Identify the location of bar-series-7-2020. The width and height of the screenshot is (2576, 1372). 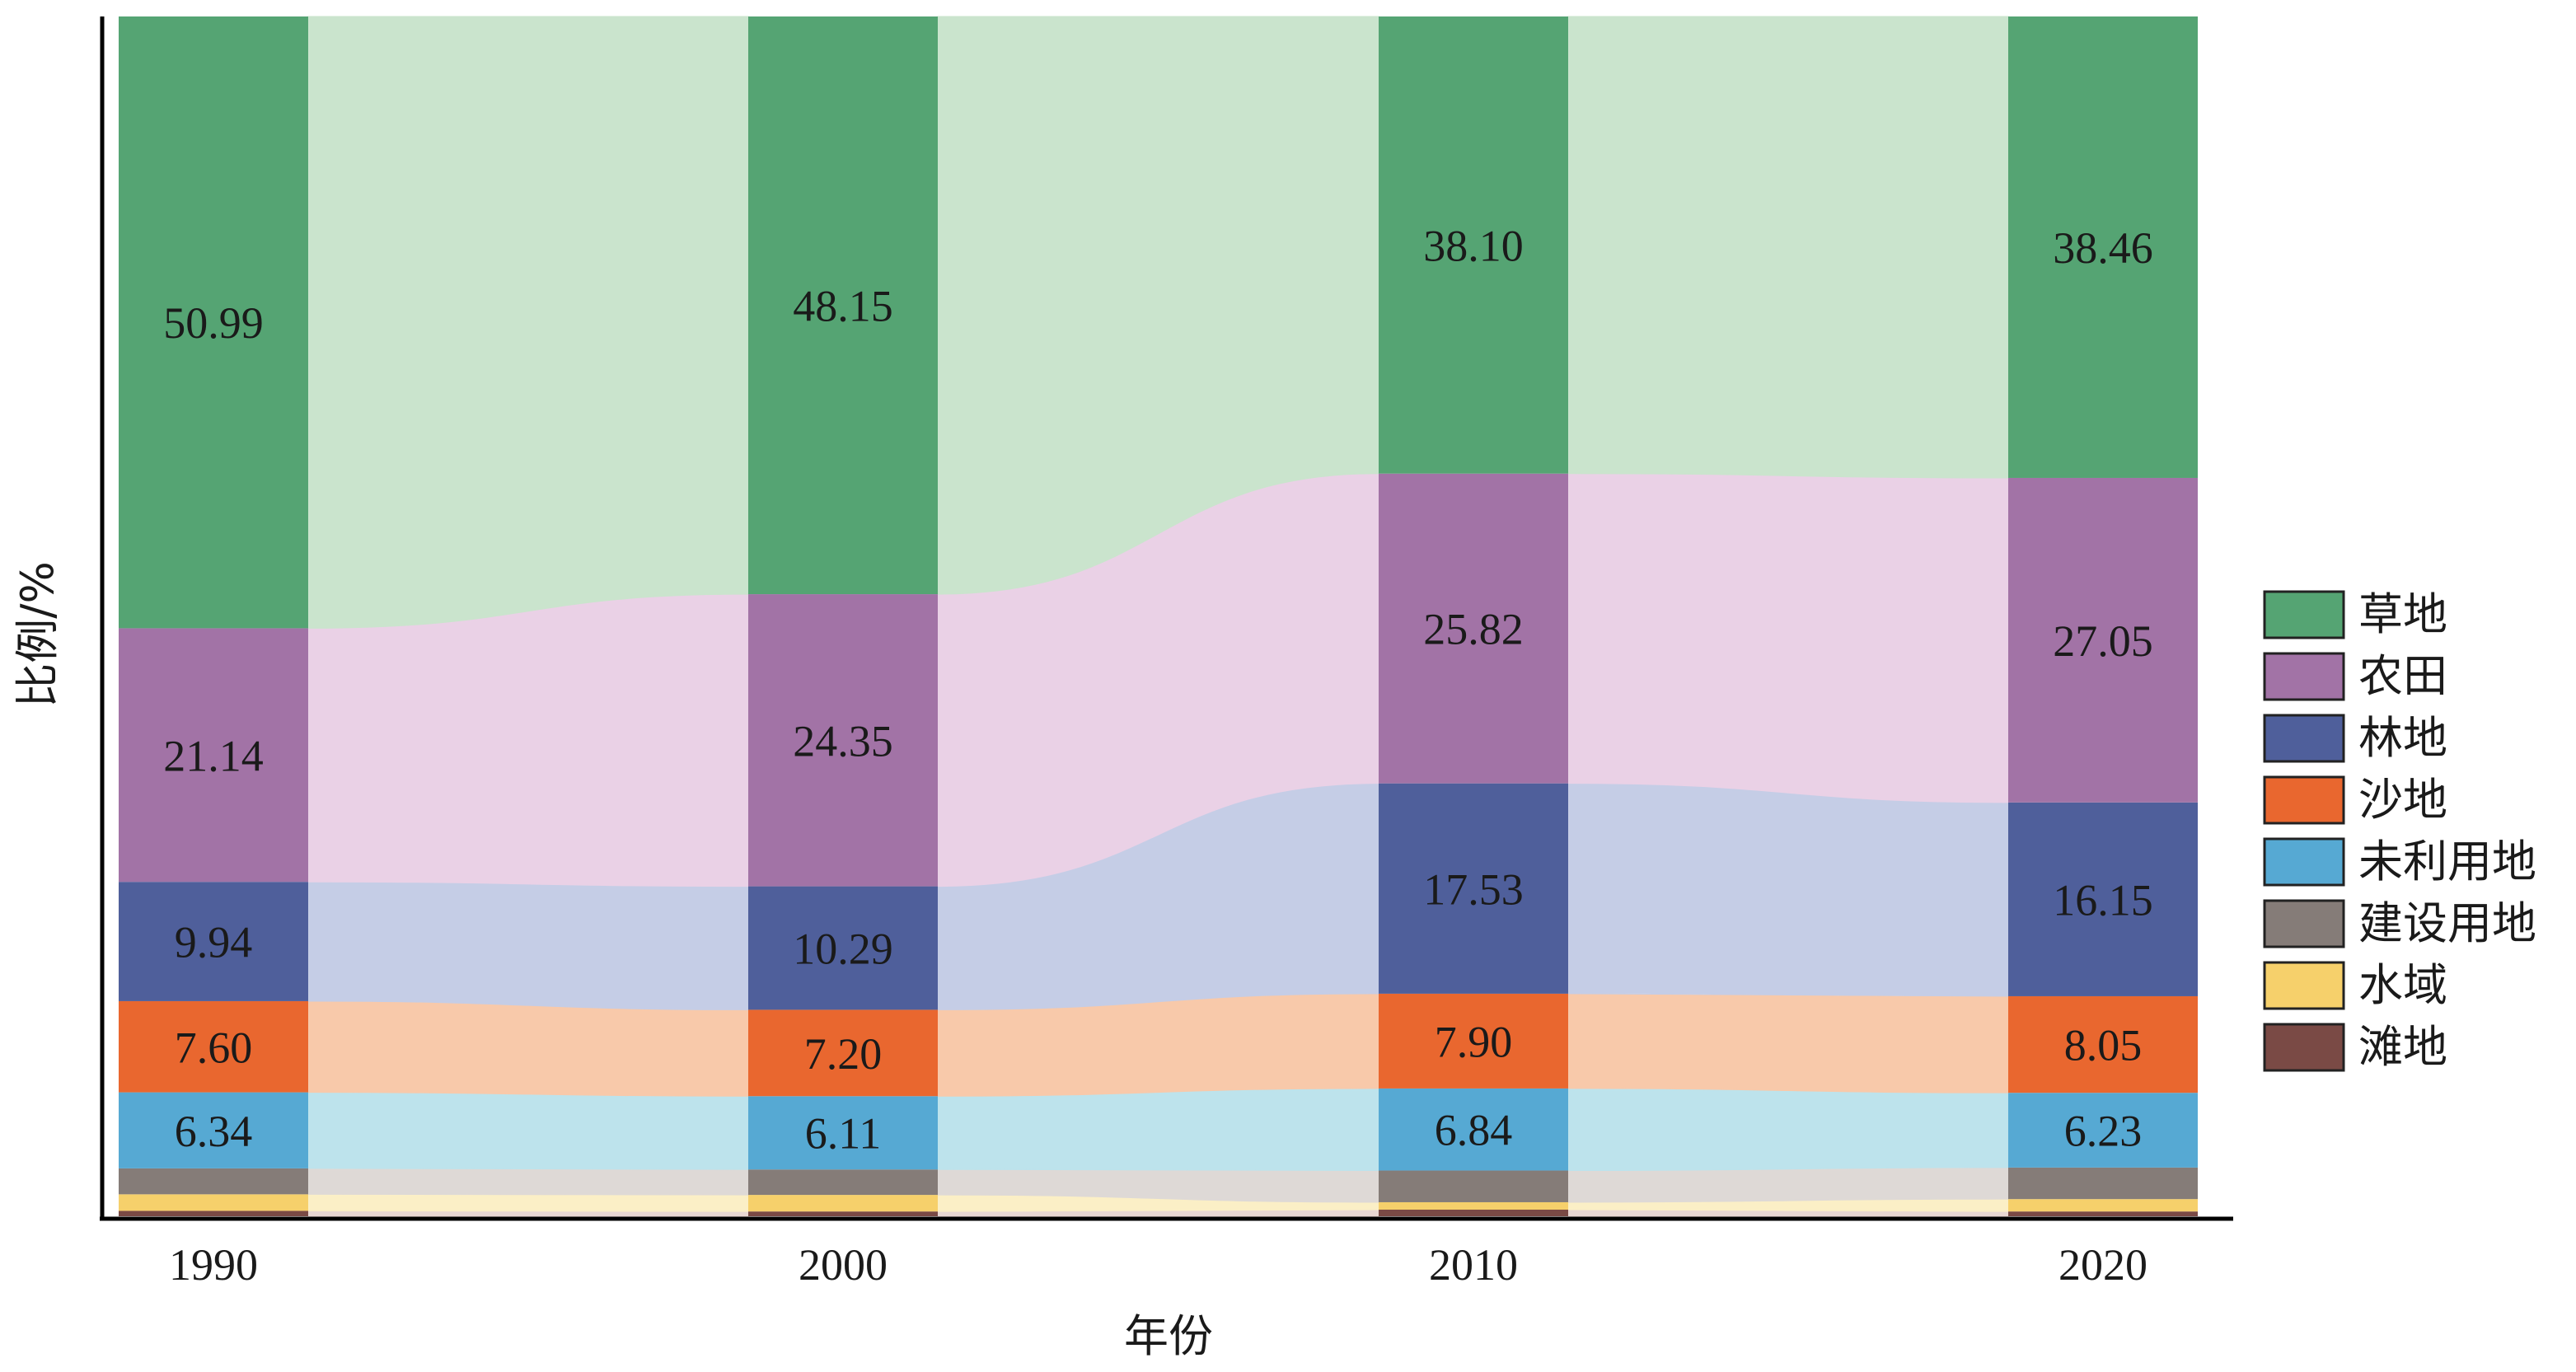
(2103, 247).